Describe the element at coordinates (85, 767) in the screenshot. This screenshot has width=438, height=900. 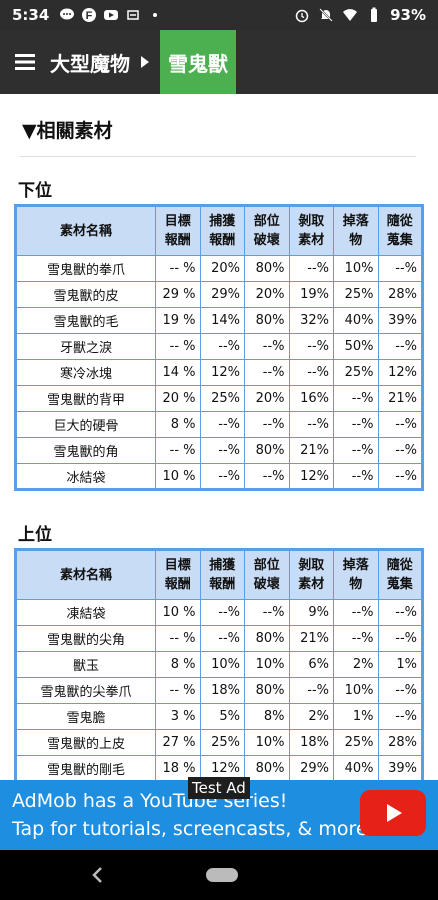
I see `material-name-cell: 雪鬼獸的剛毛` at that location.